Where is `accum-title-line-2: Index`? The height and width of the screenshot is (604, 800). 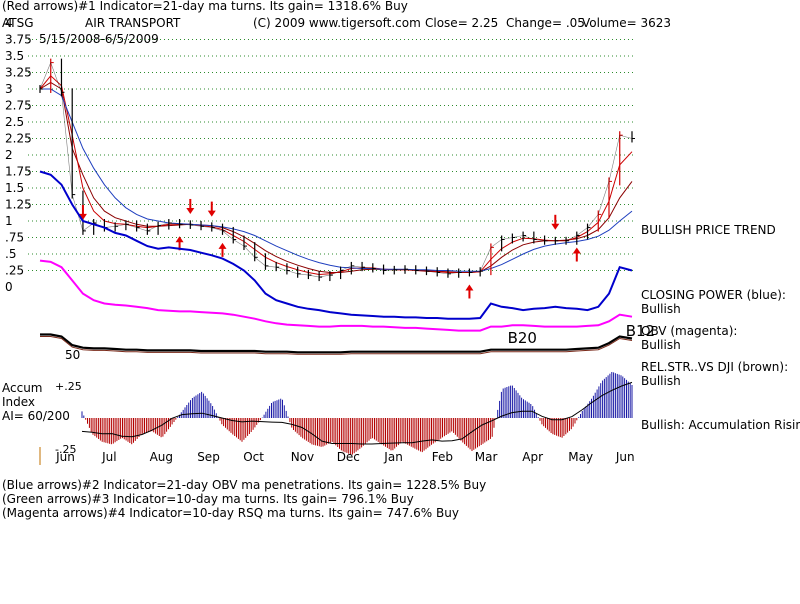
accum-title-line-2: Index is located at coordinates (18, 402).